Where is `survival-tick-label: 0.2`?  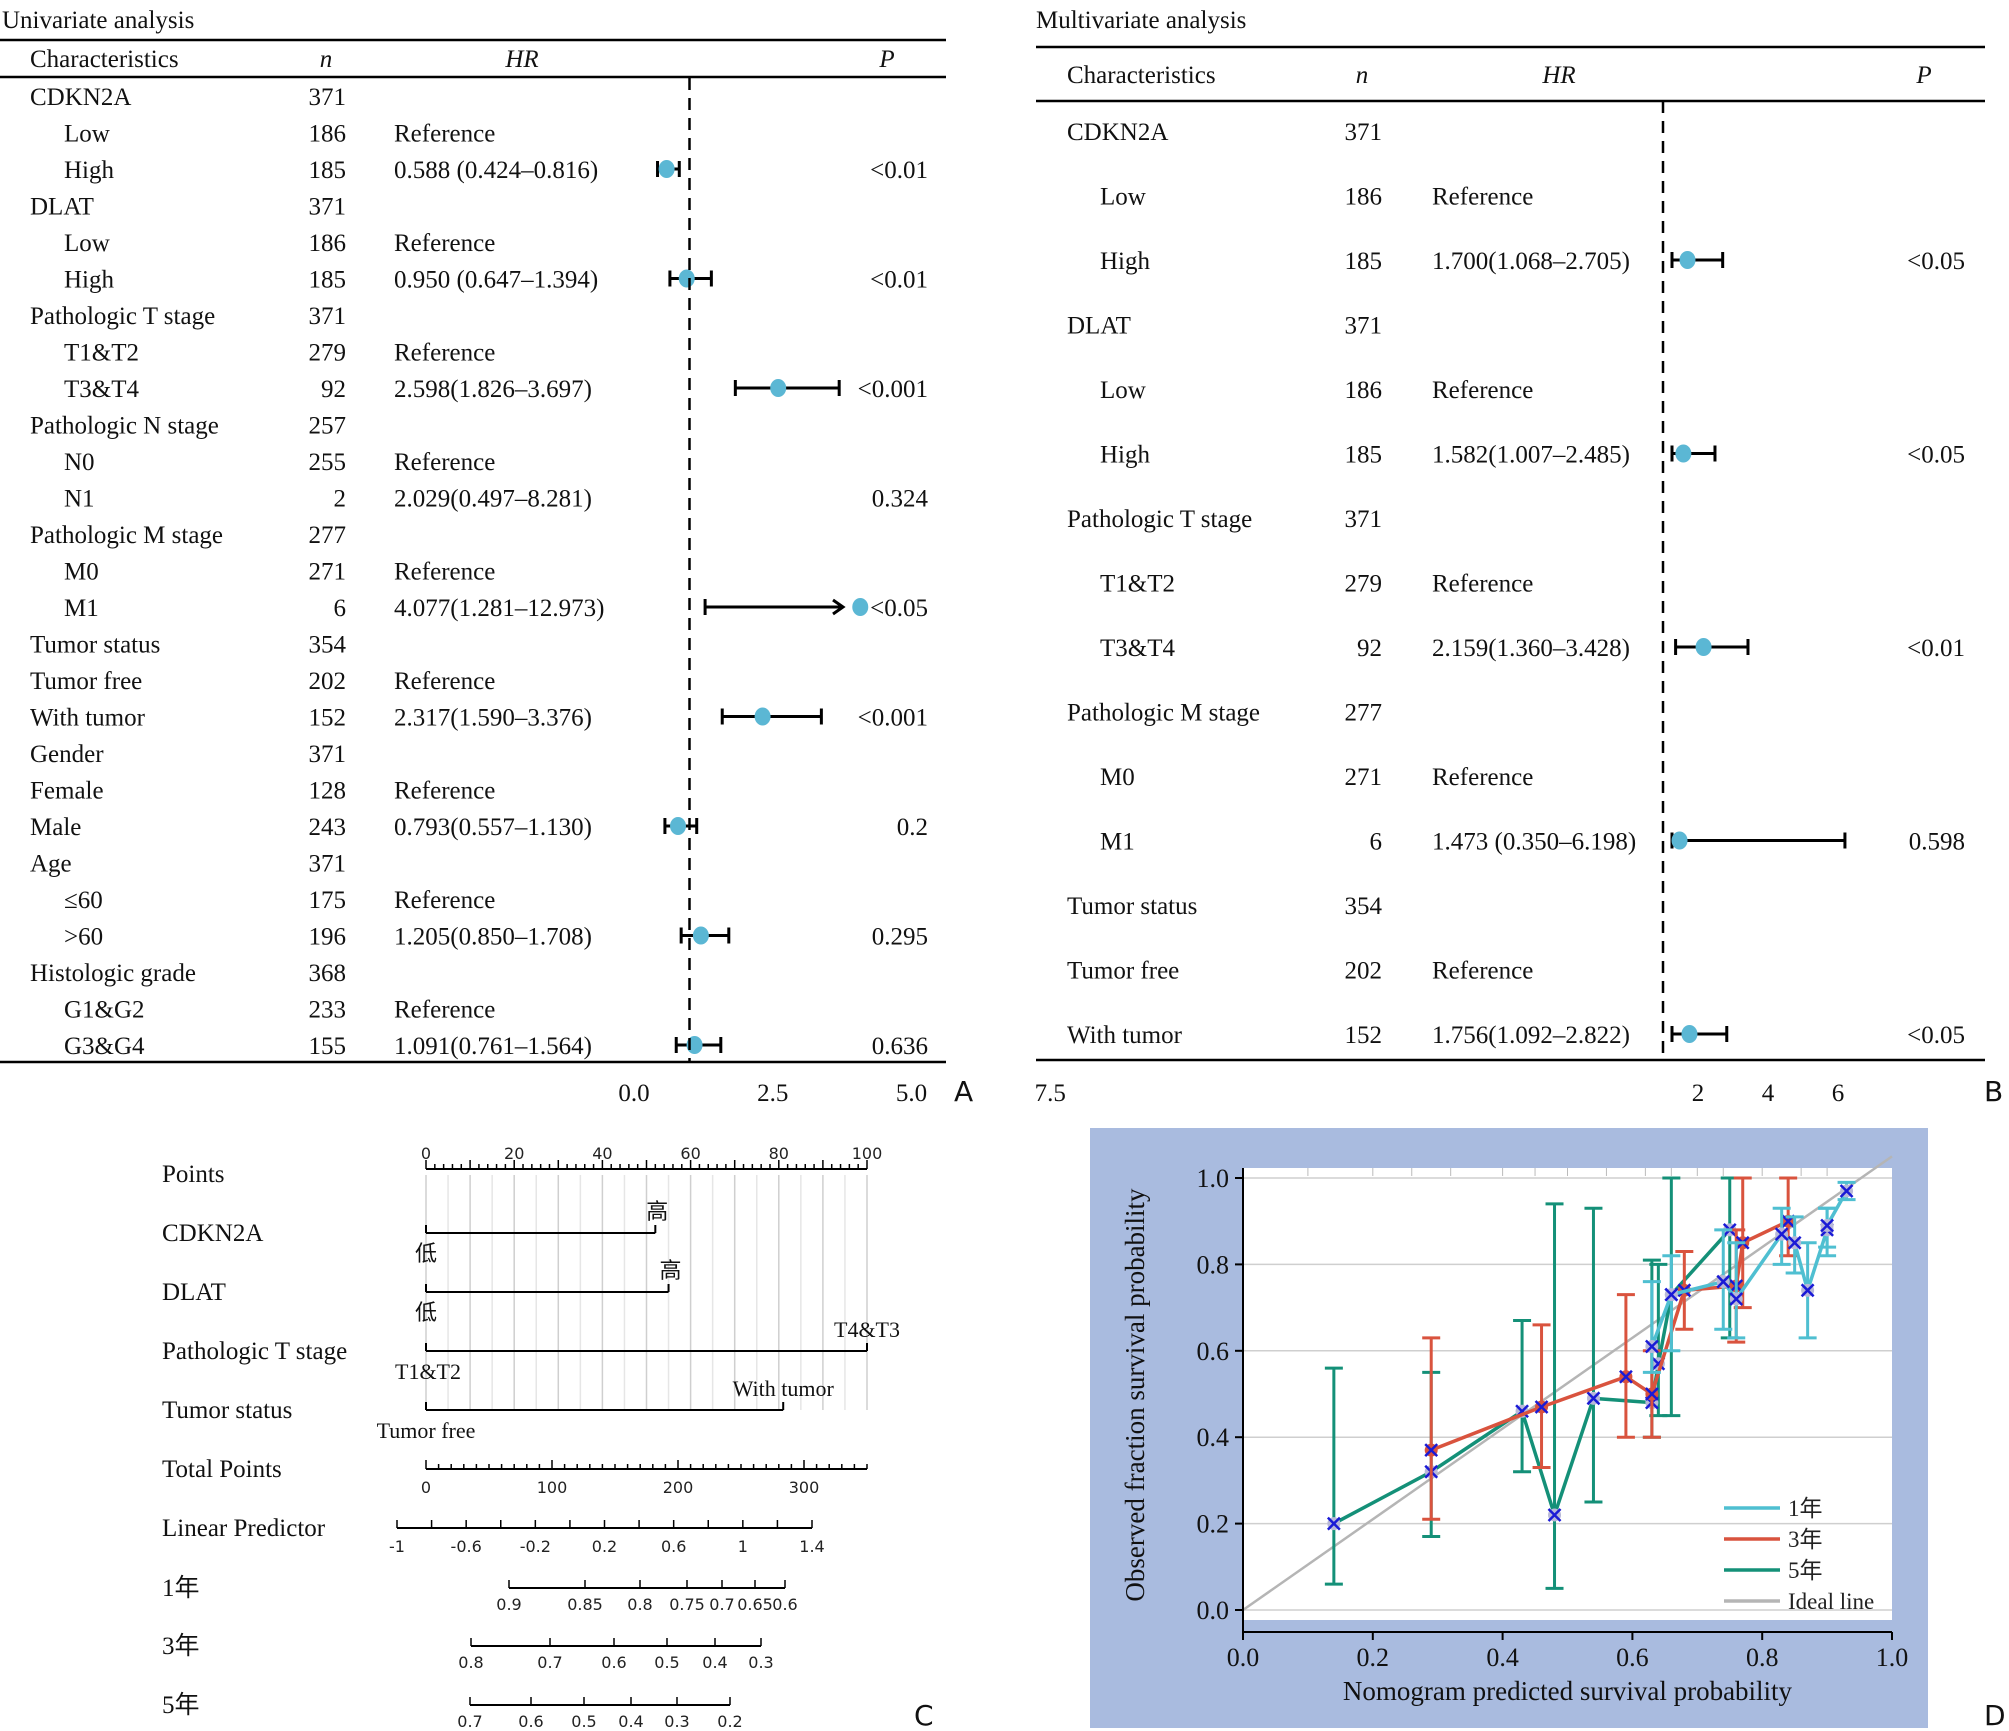 survival-tick-label: 0.2 is located at coordinates (729, 1721).